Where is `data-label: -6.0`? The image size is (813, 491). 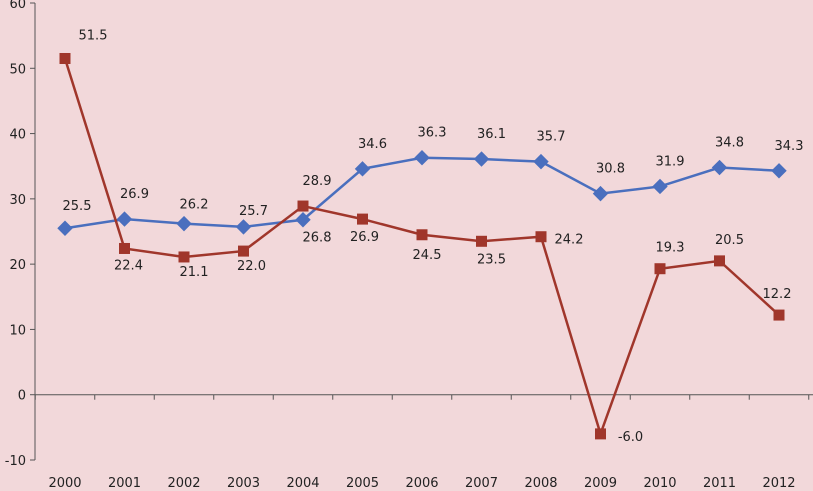
data-label: -6.0 is located at coordinates (630, 437).